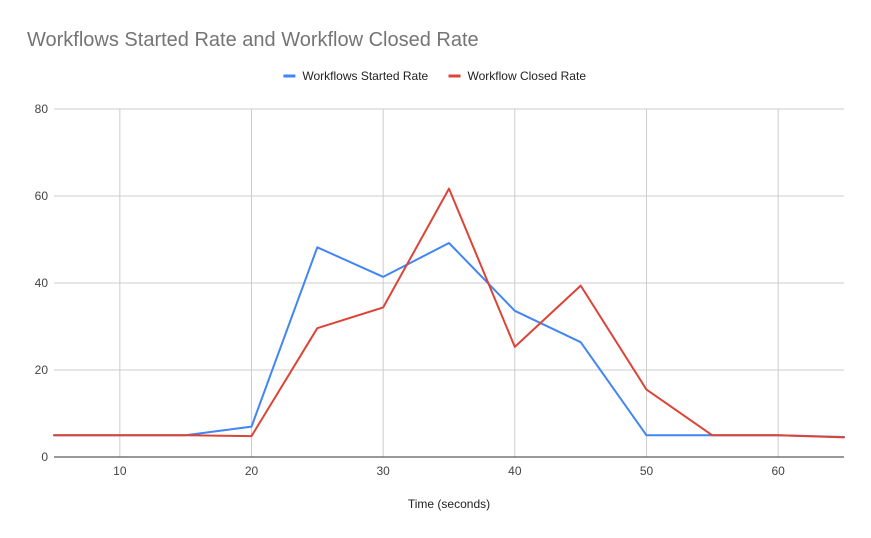 This screenshot has height=538, width=871. Describe the element at coordinates (44, 457) in the screenshot. I see `y-tick-label: 0` at that location.